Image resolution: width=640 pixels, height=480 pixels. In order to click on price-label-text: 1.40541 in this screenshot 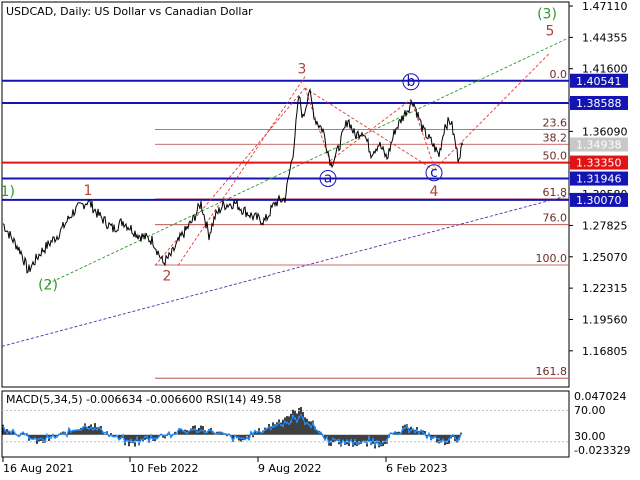, I will do `click(599, 81)`.